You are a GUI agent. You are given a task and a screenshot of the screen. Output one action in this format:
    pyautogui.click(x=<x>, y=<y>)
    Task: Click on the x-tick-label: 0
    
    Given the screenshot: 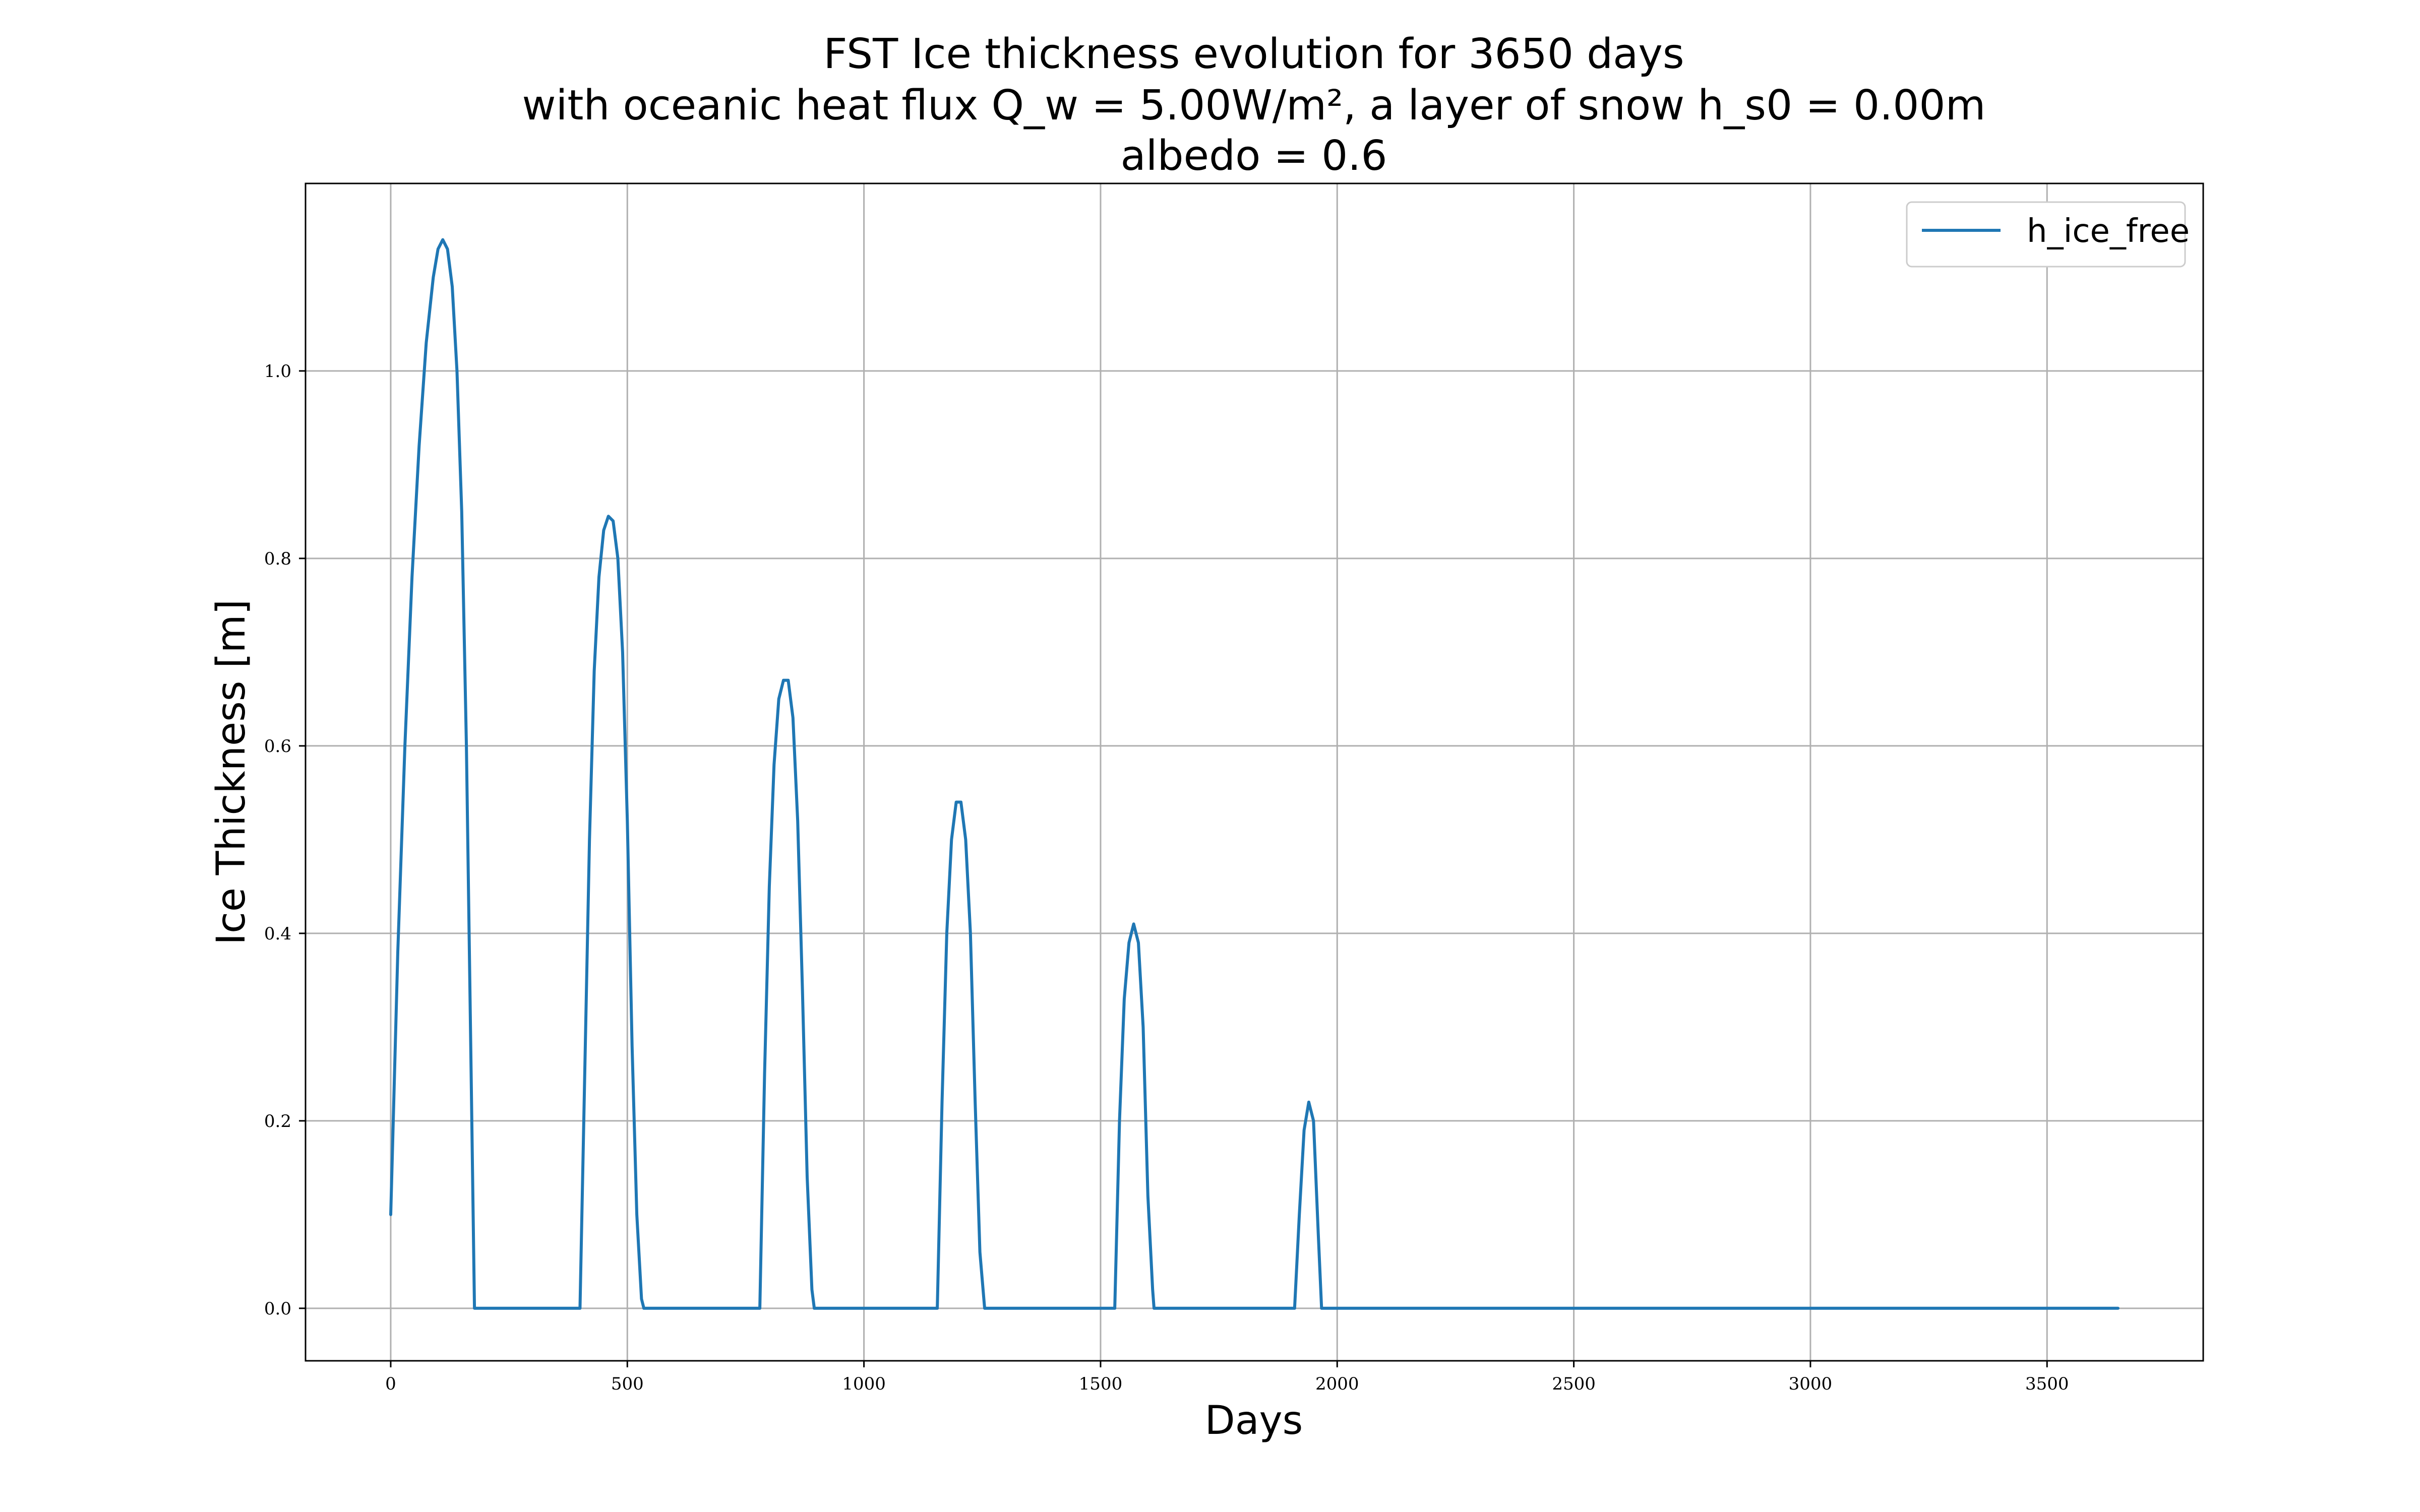 What is the action you would take?
    pyautogui.click(x=390, y=1384)
    